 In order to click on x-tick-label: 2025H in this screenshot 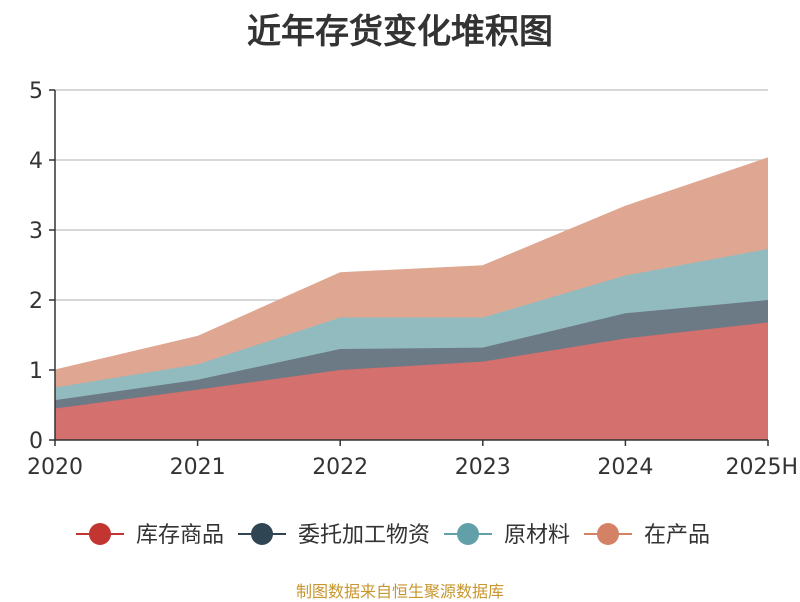, I will do `click(761, 467)`.